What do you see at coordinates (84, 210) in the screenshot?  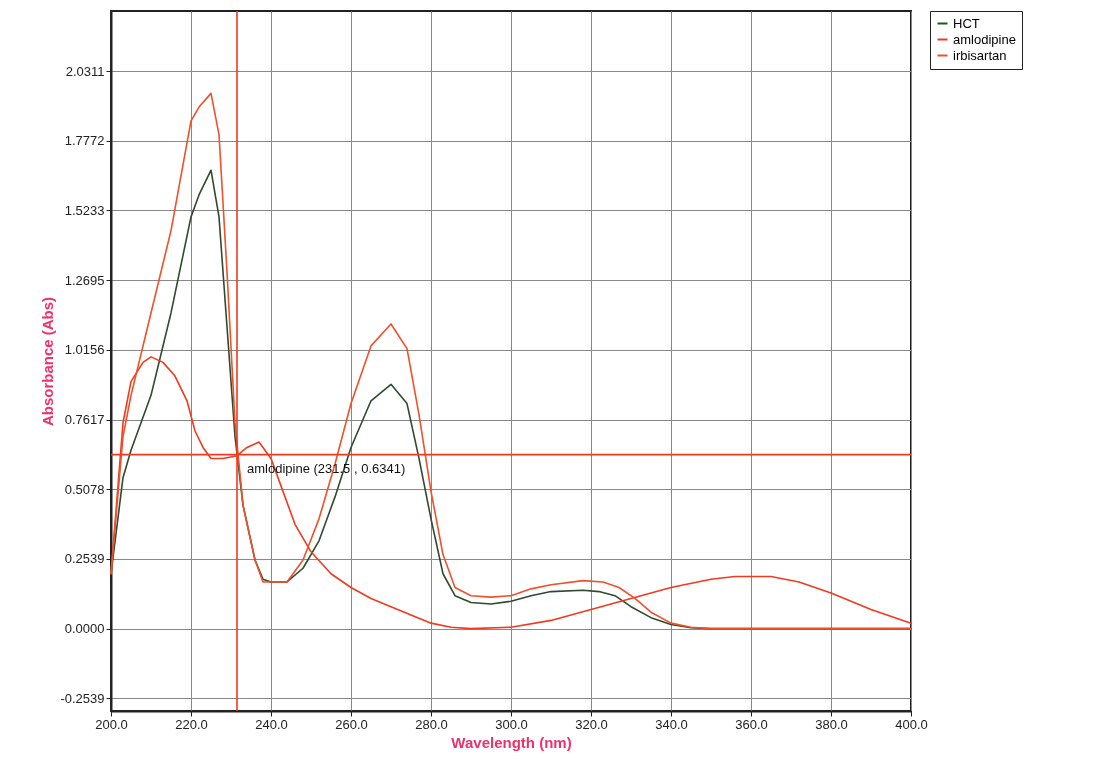 I see `y-tick-label: 1.5233` at bounding box center [84, 210].